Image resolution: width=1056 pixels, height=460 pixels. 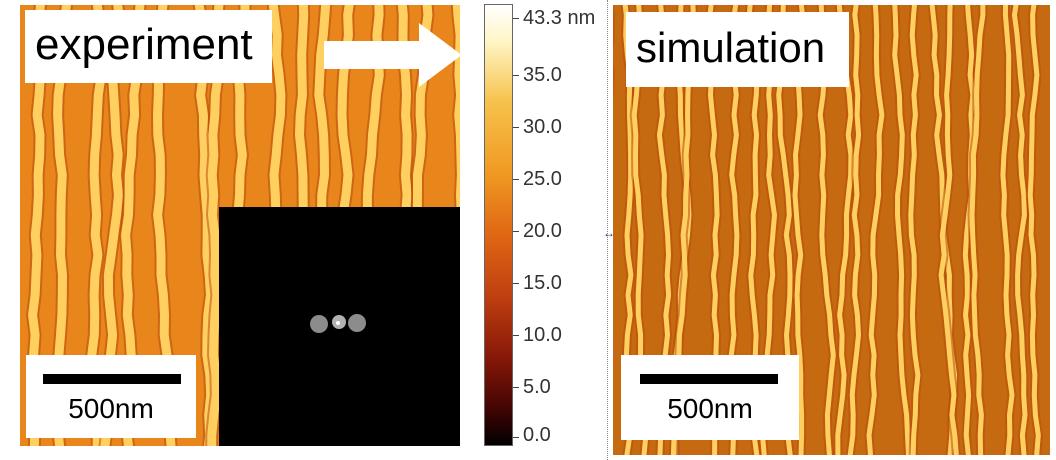 What do you see at coordinates (609, 233) in the screenshot?
I see `resize-handle-icon: ↔` at bounding box center [609, 233].